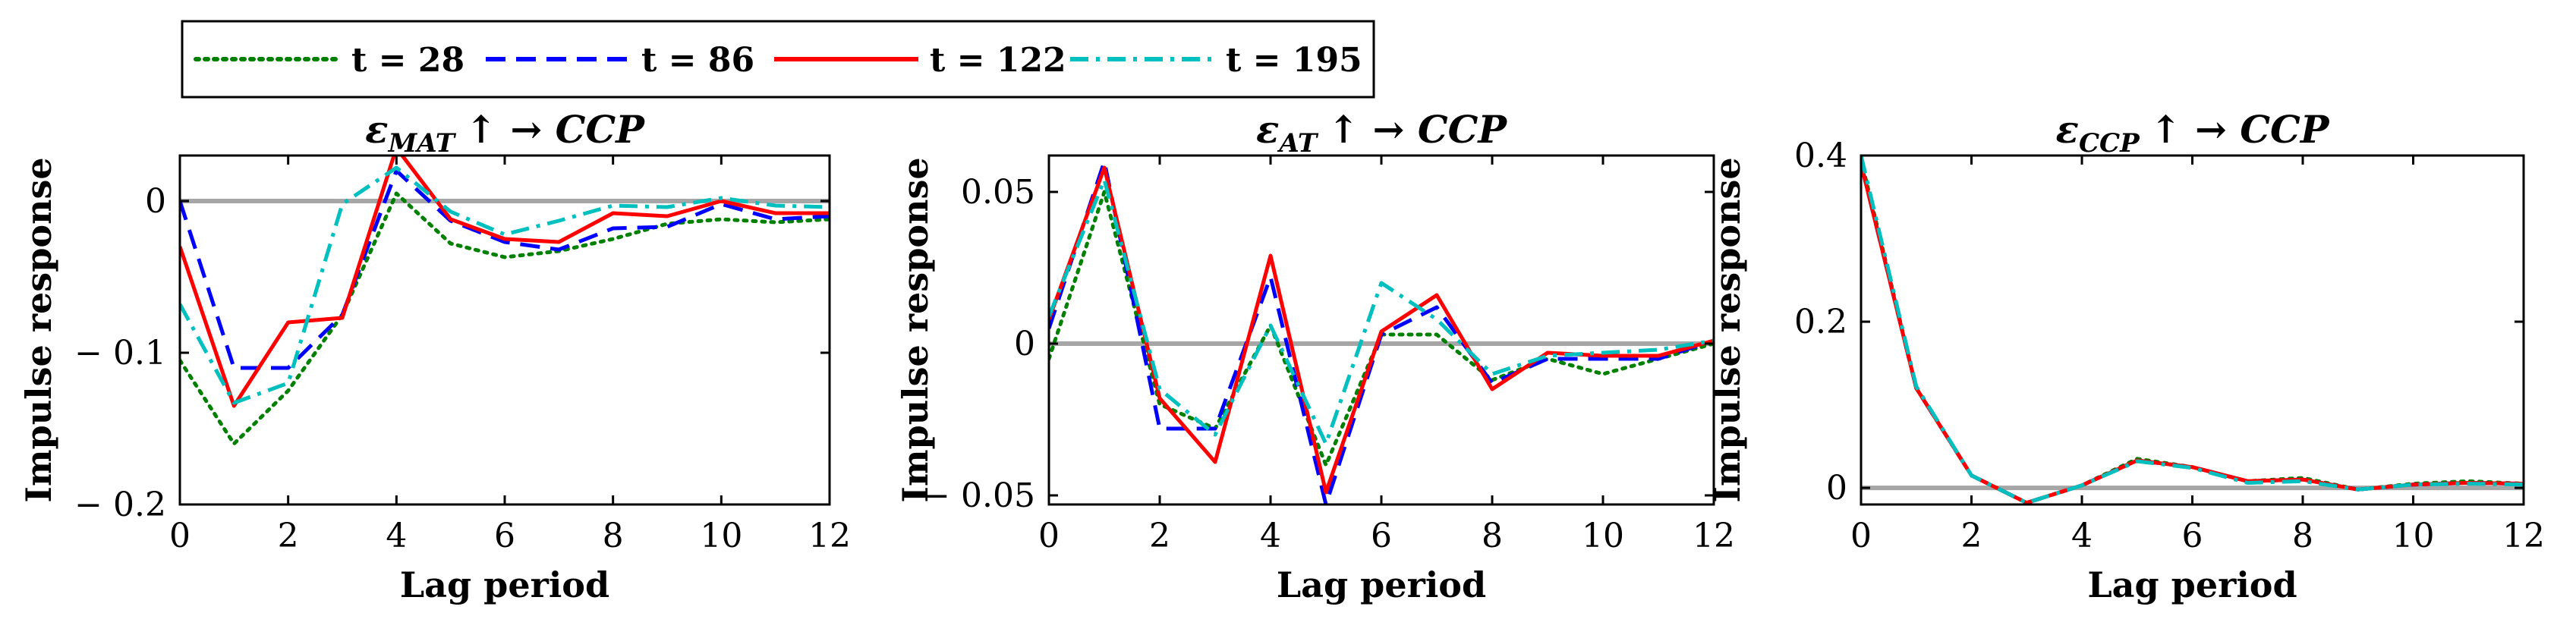 The image size is (2576, 638). I want to click on chart-title: εCCP ↑ → CCP, so click(2193, 133).